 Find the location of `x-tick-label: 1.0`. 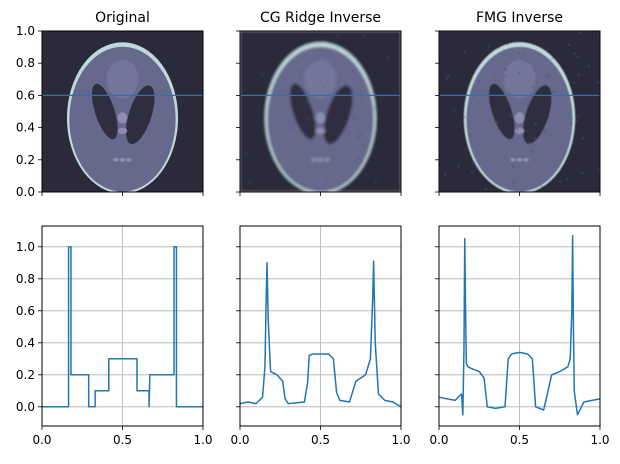

x-tick-label: 1.0 is located at coordinates (599, 440).